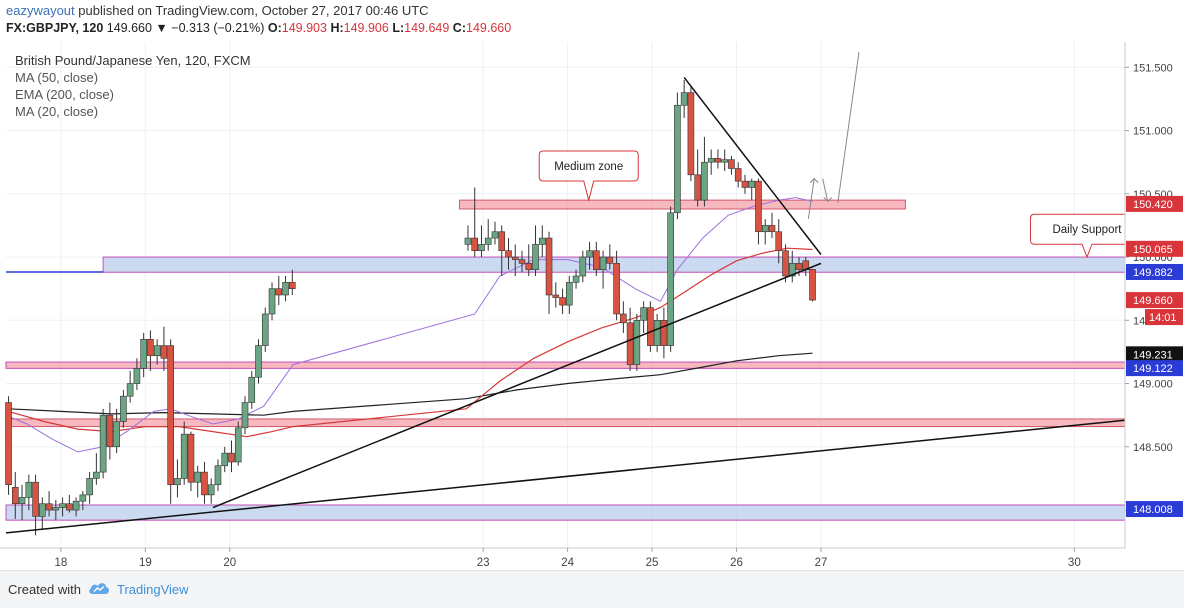 Image resolution: width=1184 pixels, height=608 pixels. I want to click on legend-ema200: EMA (200, close), so click(64, 94).